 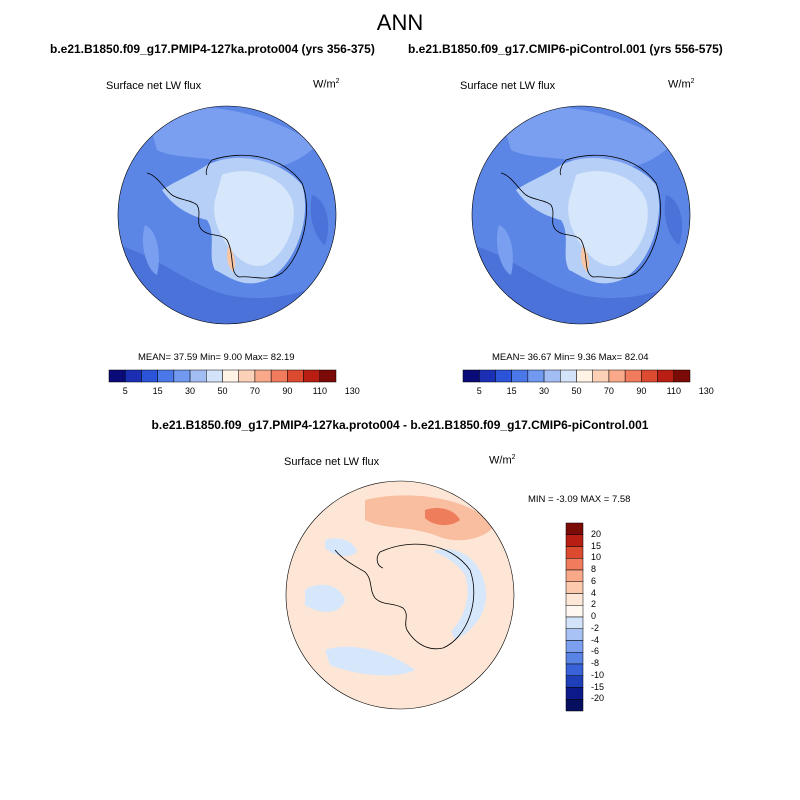 What do you see at coordinates (216, 357) in the screenshot?
I see `left-stats: MEAN= 37.59 Min= 9.00 Max= 82.19` at bounding box center [216, 357].